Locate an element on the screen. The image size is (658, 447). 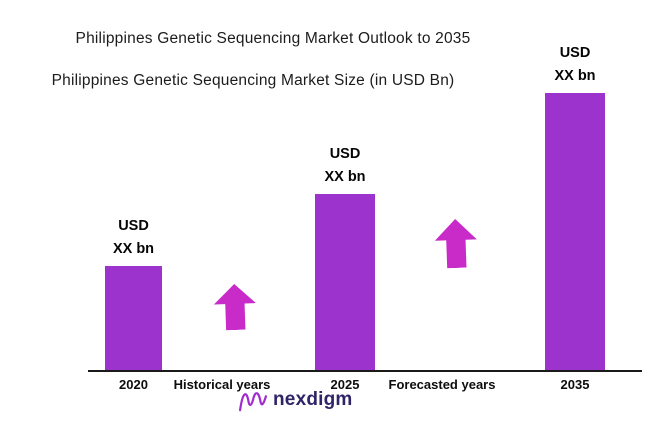
x-axis-line is located at coordinates (365, 371).